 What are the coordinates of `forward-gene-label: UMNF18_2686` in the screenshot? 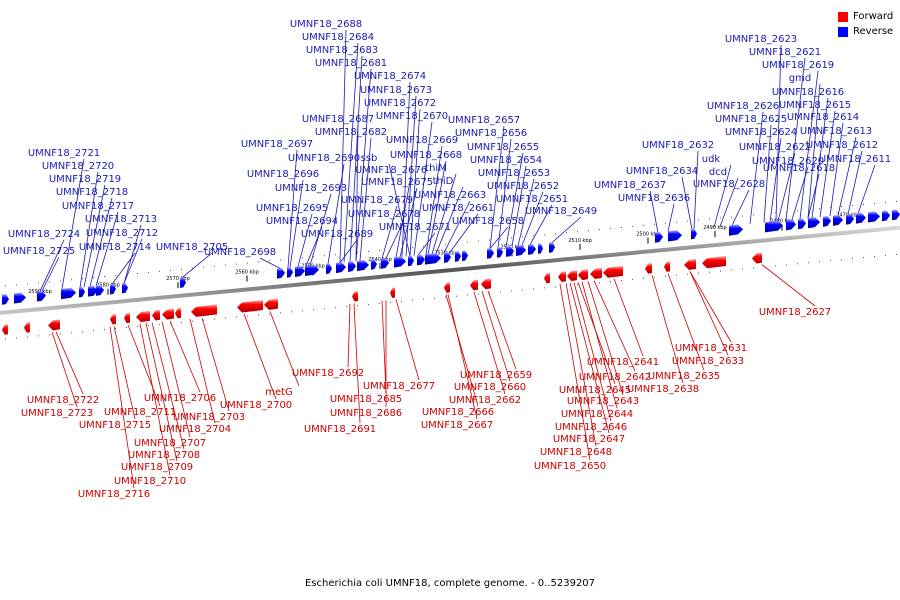 It's located at (366, 413).